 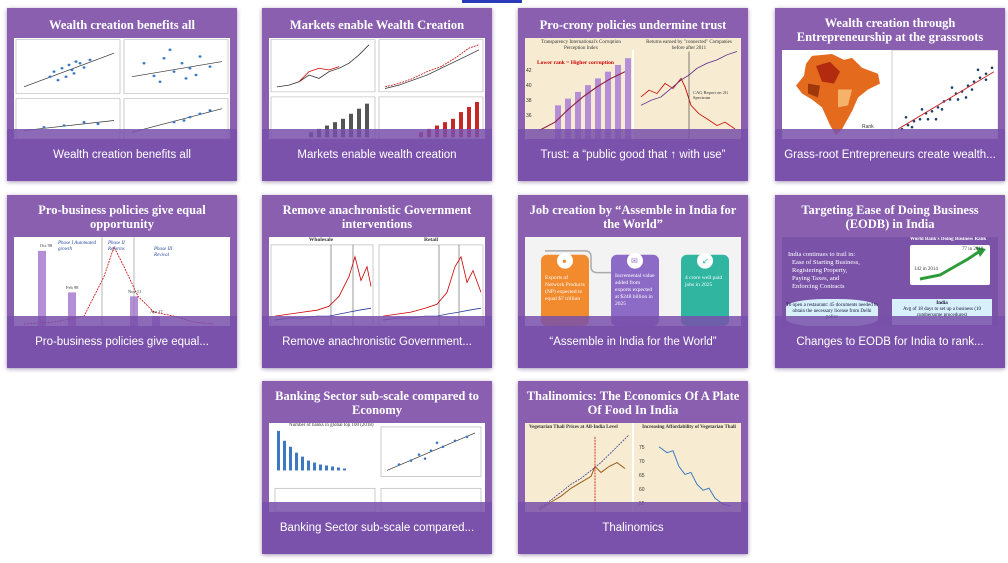 I want to click on corruption-note: Lower rank = Higher corruption, so click(x=575, y=63).